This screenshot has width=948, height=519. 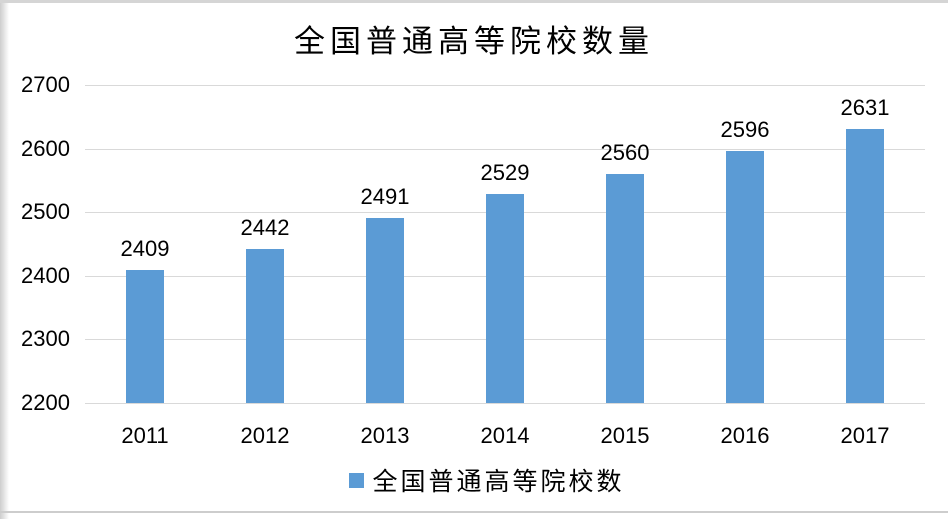 What do you see at coordinates (265, 228) in the screenshot?
I see `bar-value-label: 2442` at bounding box center [265, 228].